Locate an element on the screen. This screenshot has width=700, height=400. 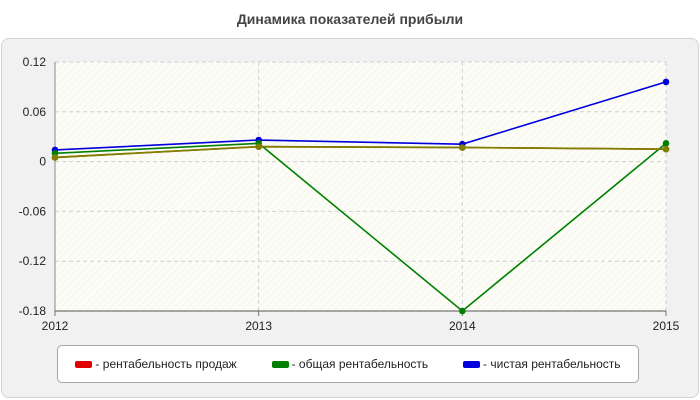
y-tick-label: 0 is located at coordinates (42, 162).